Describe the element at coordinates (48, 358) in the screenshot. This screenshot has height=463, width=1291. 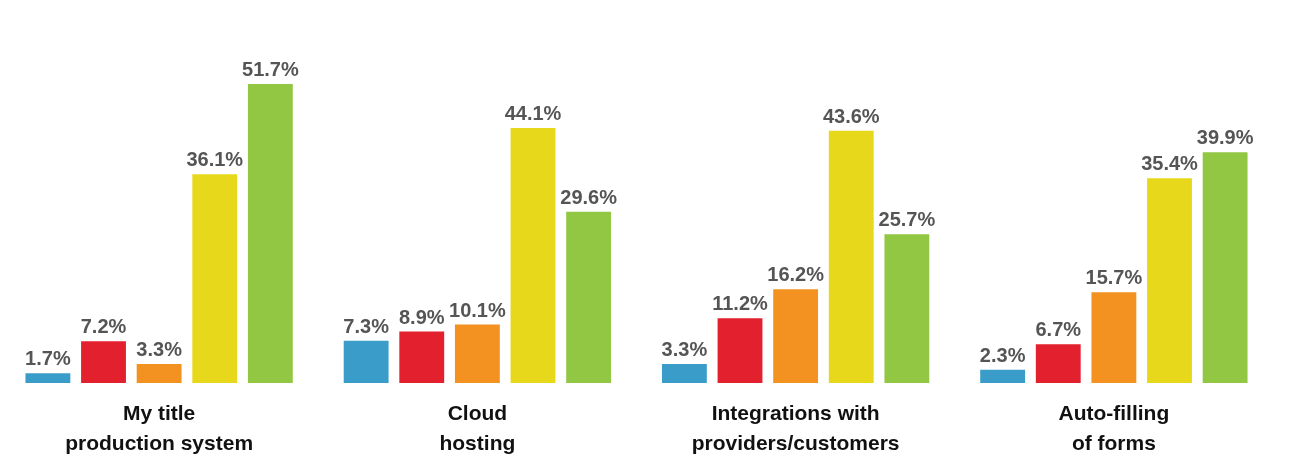
I see `data-label: 1.7%` at that location.